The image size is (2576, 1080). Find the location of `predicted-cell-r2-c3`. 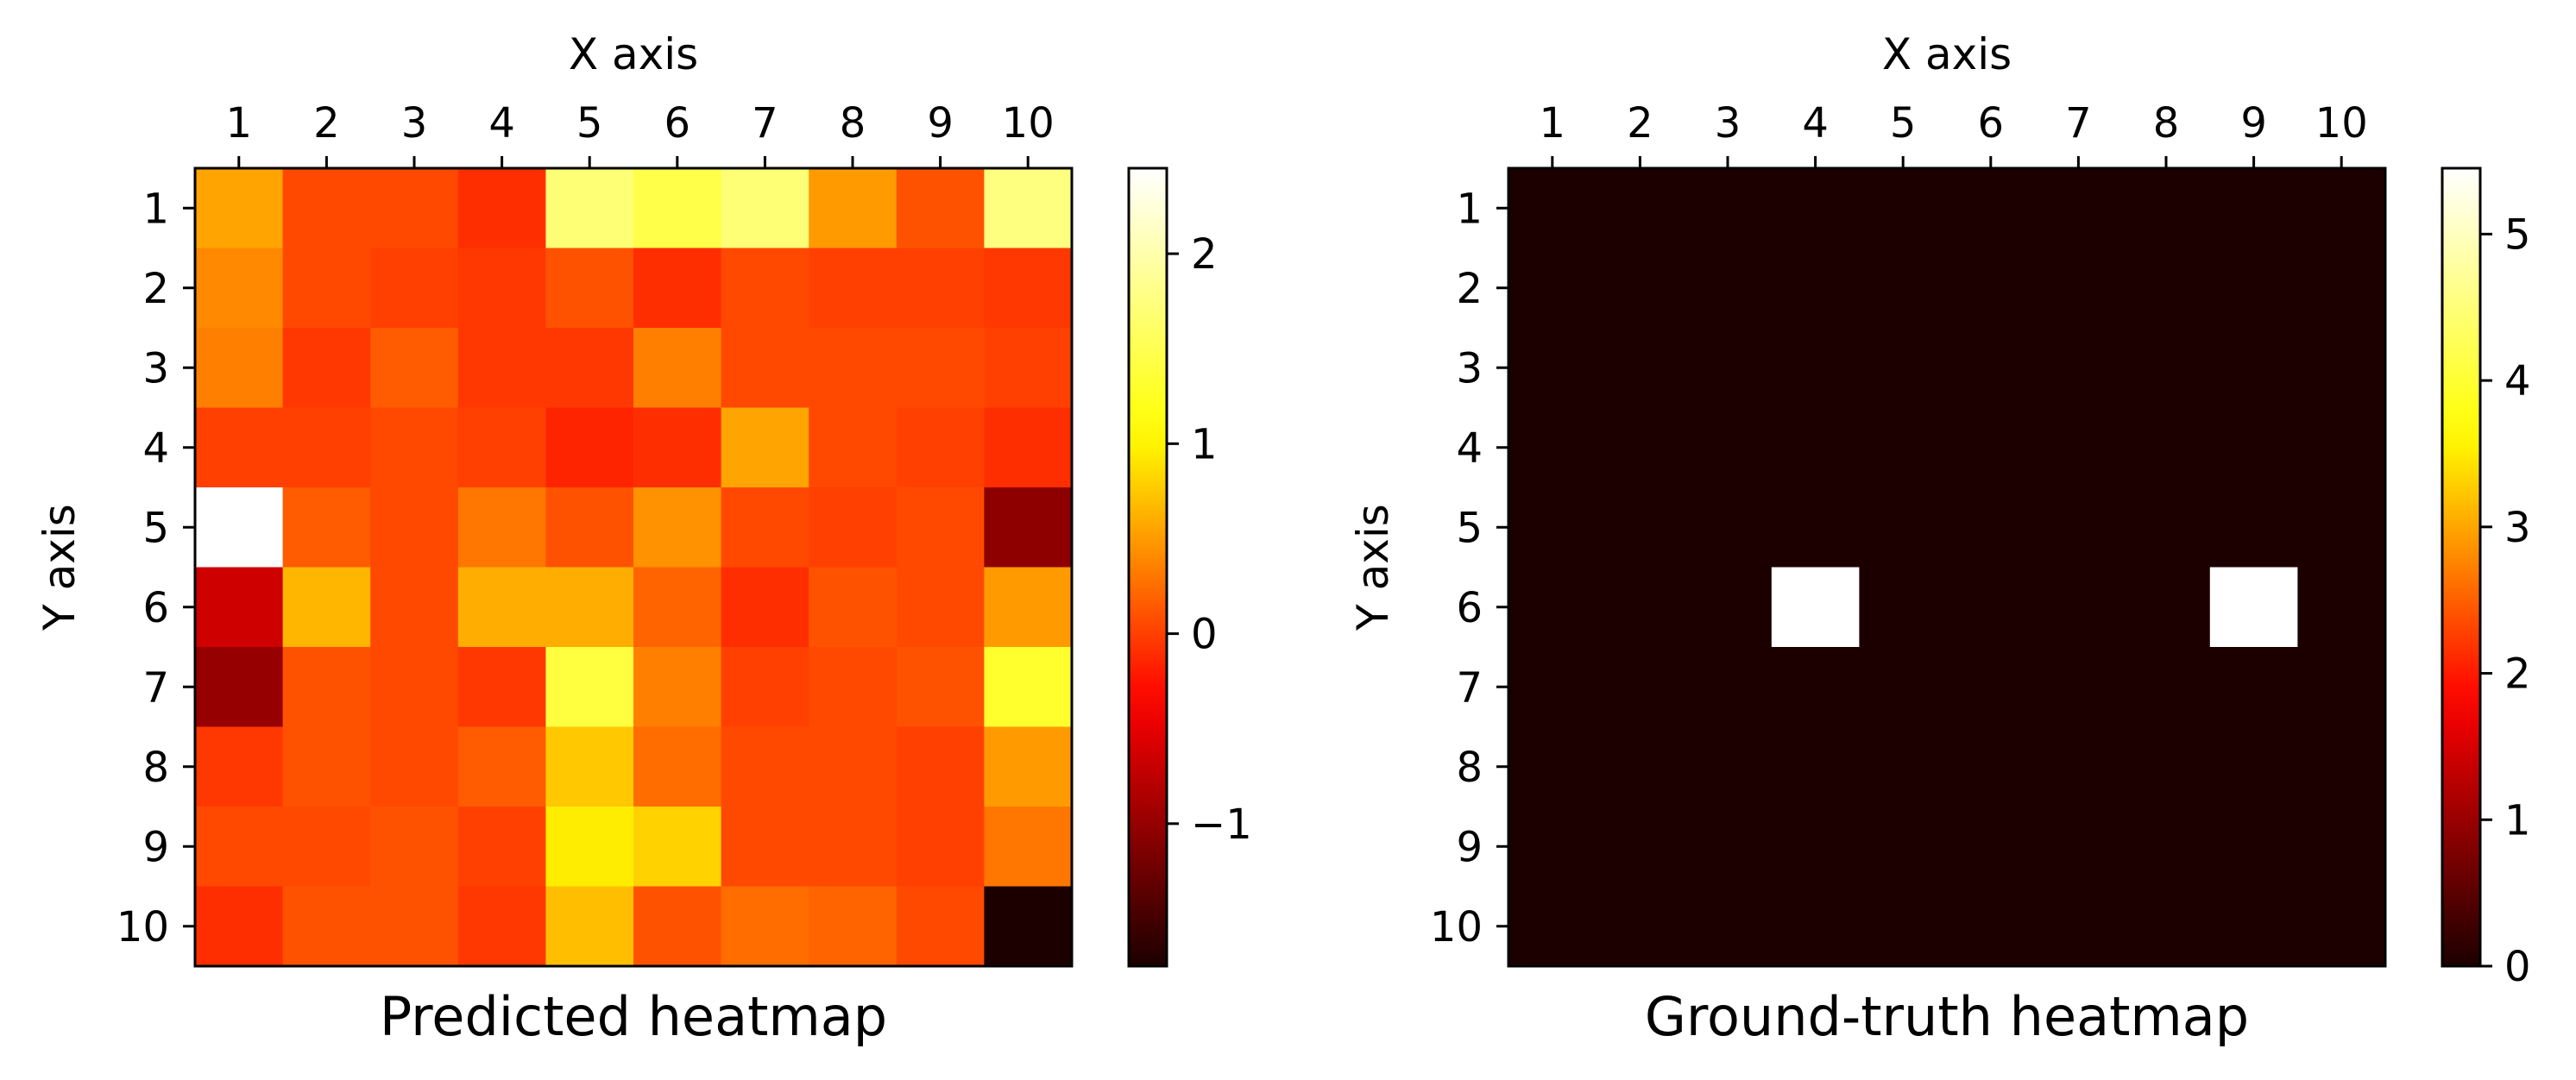

predicted-cell-r2-c3 is located at coordinates (414, 288).